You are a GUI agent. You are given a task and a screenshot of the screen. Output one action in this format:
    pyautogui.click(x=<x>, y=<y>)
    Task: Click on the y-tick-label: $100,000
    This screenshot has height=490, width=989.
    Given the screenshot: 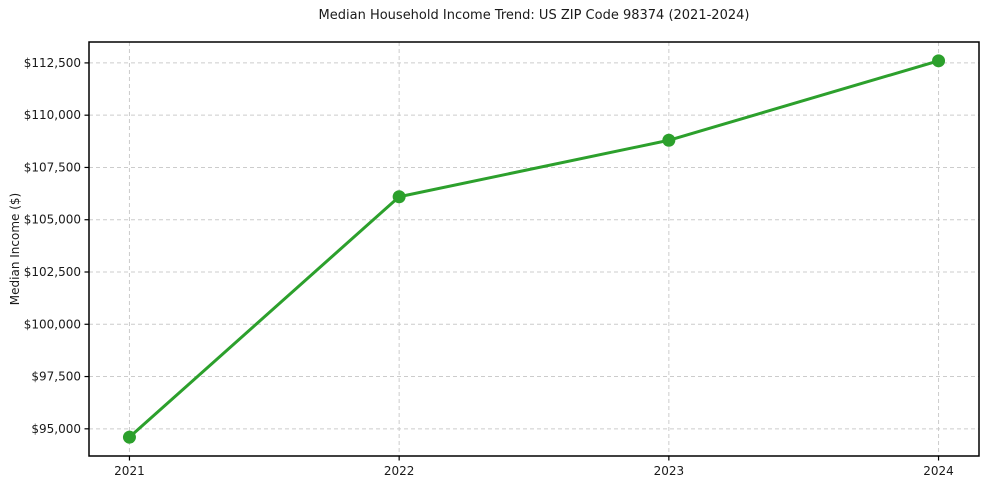 What is the action you would take?
    pyautogui.click(x=52, y=324)
    